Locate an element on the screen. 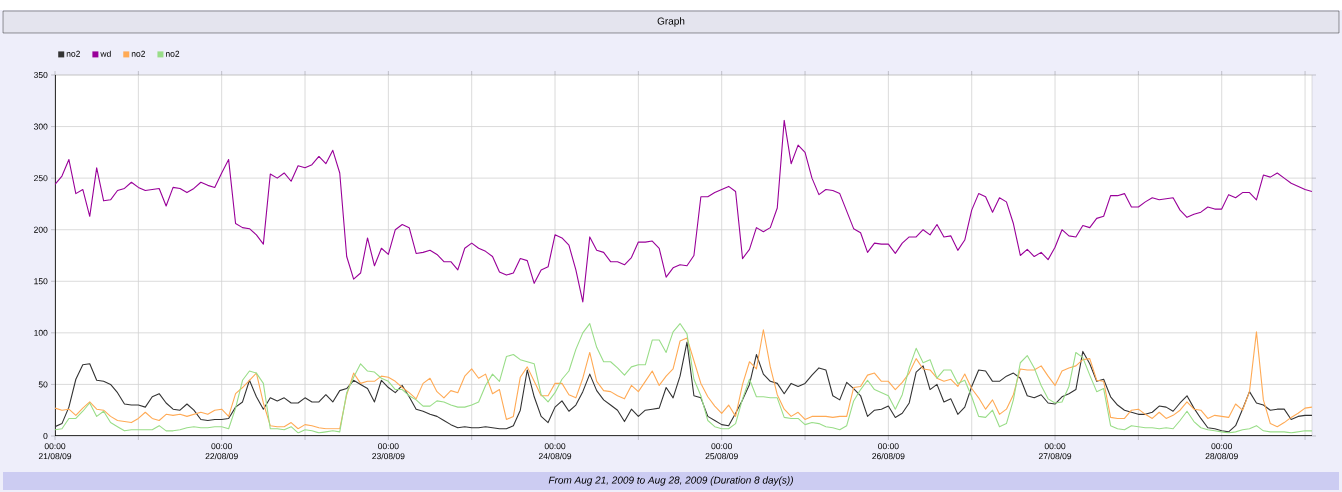 The image size is (1342, 492). x-tick-label: 00:00 23/08/09 is located at coordinates (388, 451).